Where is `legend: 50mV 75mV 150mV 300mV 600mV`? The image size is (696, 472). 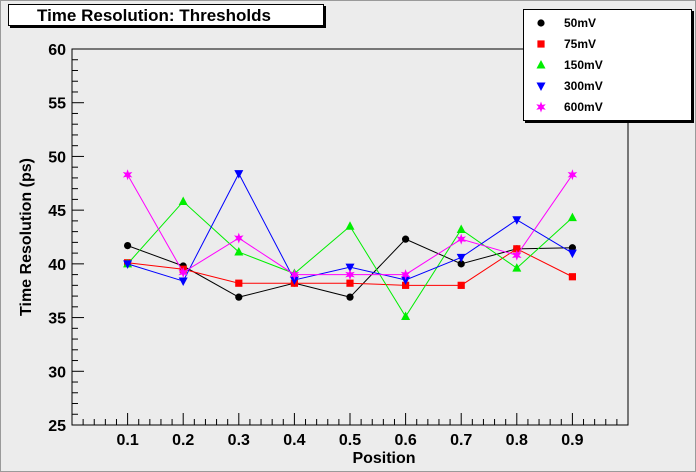
legend: 50mV 75mV 150mV 300mV 600mV is located at coordinates (607, 65).